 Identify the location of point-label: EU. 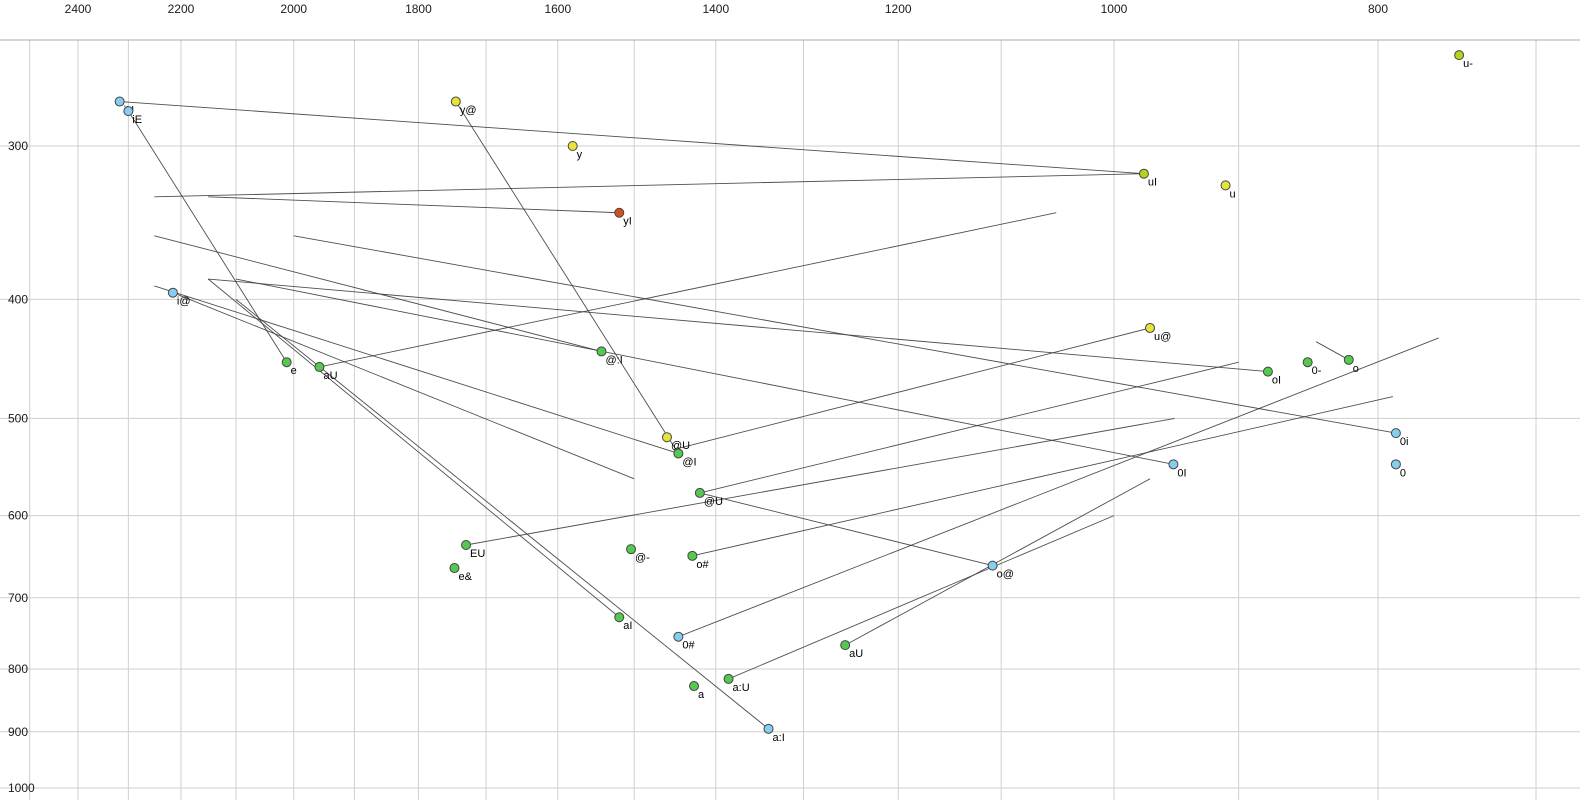
(477, 554).